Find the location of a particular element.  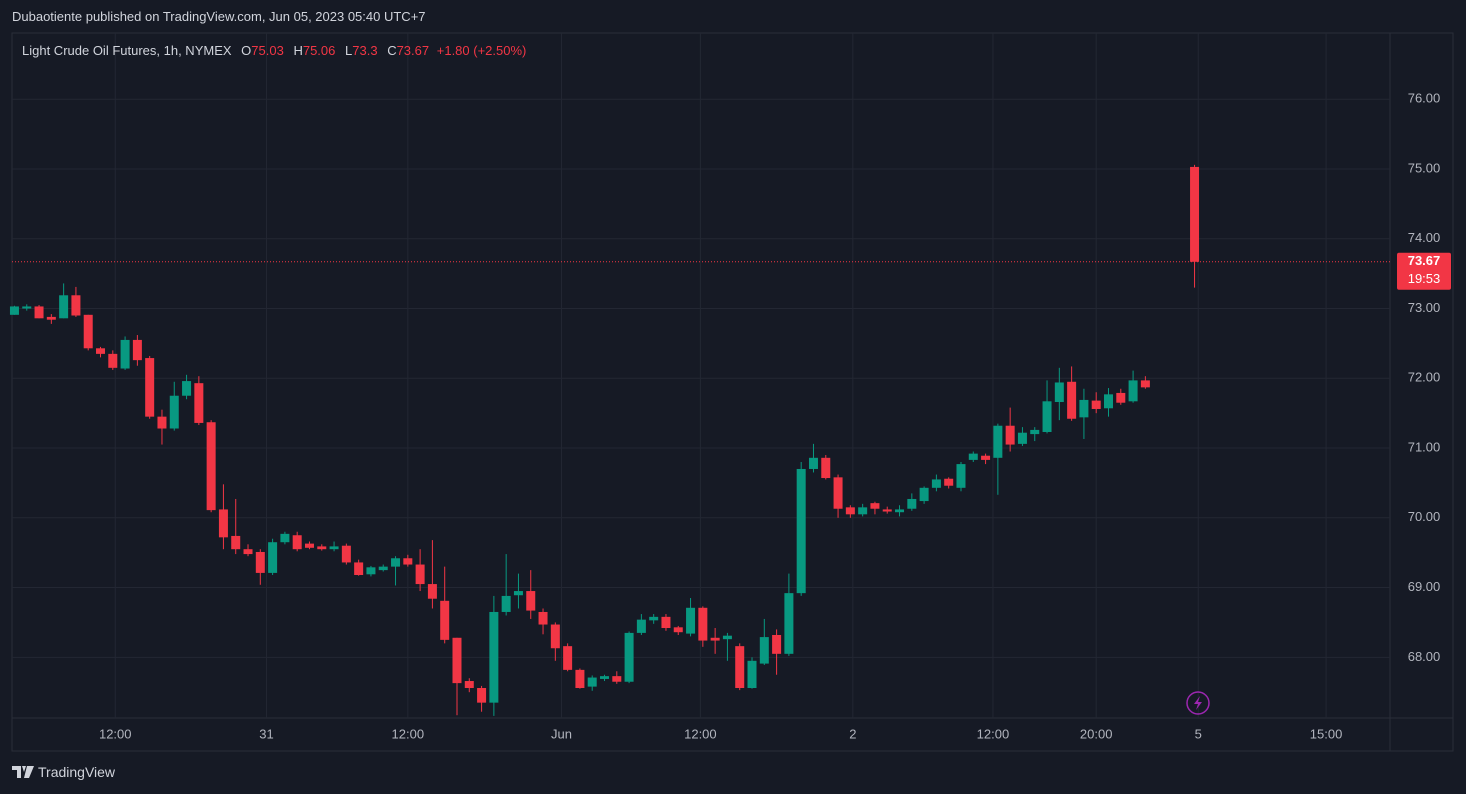

y-tick-label: 68.00 is located at coordinates (1424, 656).